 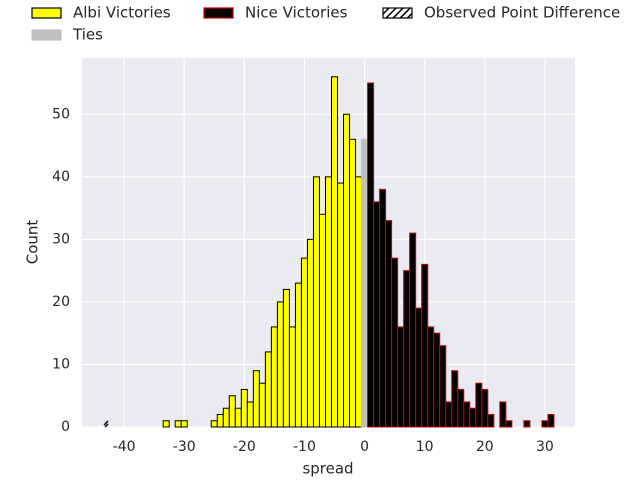 I want to click on legend-label: Albi Victories, so click(x=122, y=13).